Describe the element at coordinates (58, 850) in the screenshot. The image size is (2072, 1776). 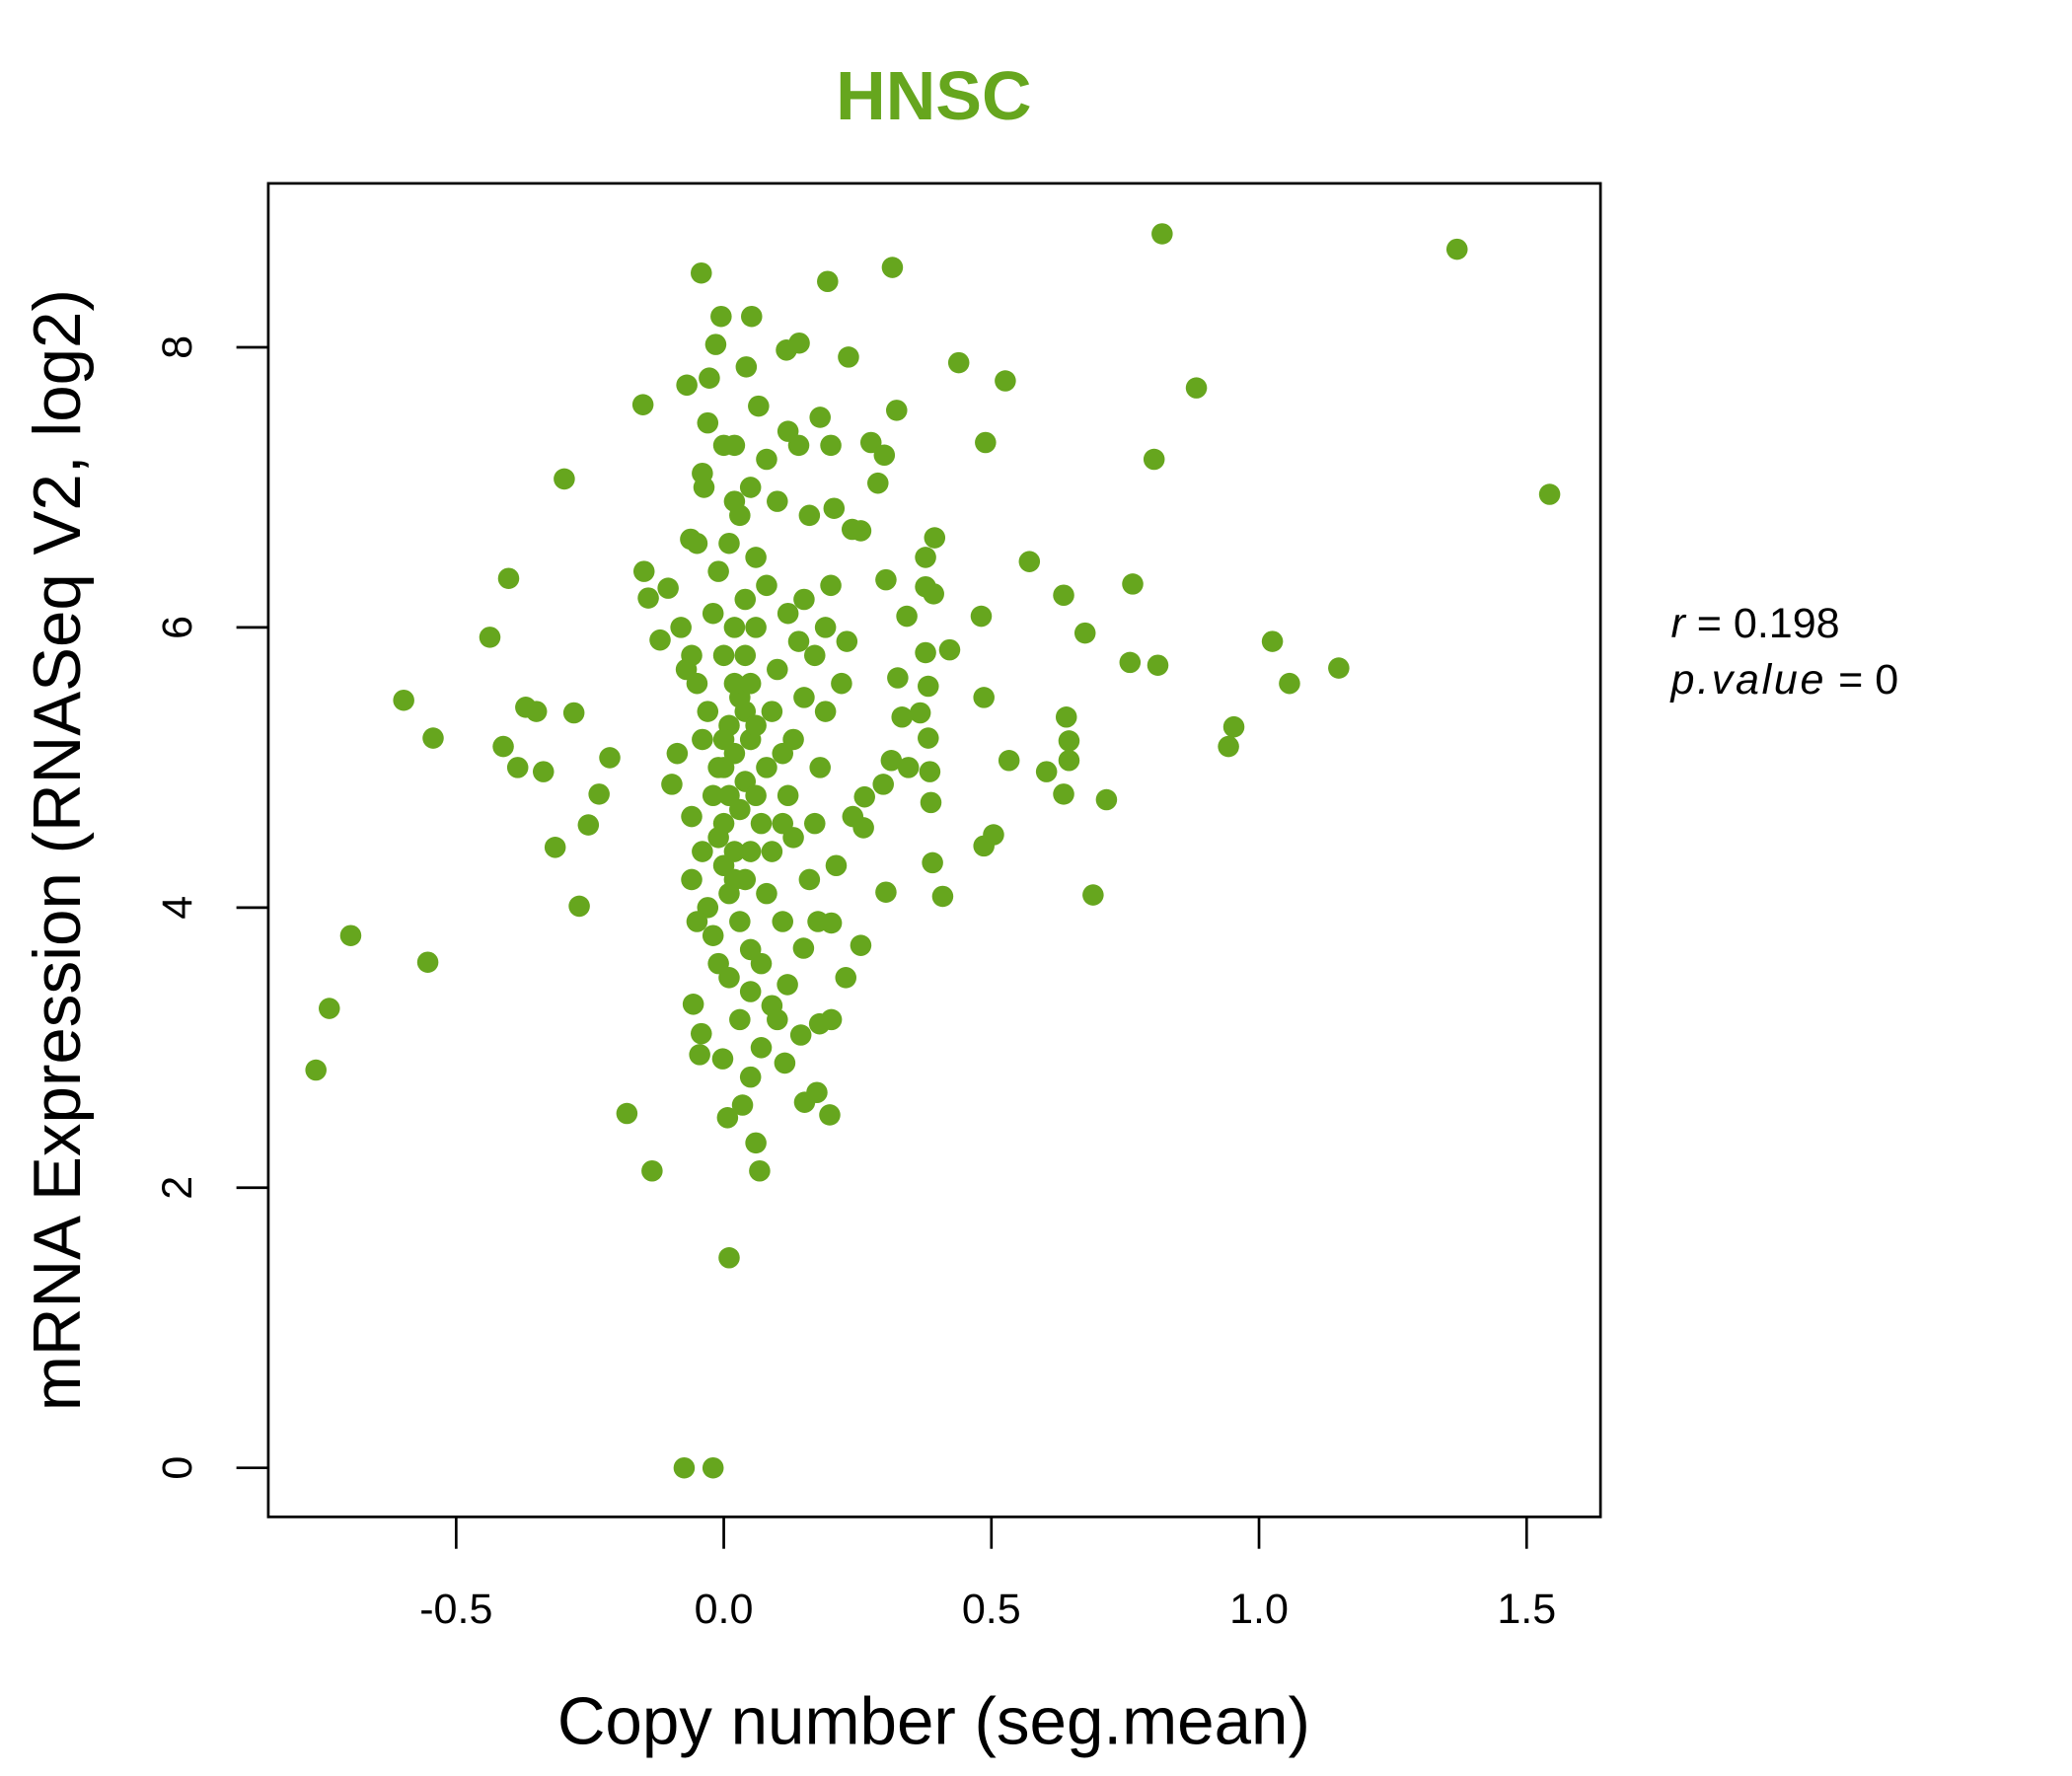
I see `y-axis-label: mRNA Expression (RNASeq V2, log2)` at that location.